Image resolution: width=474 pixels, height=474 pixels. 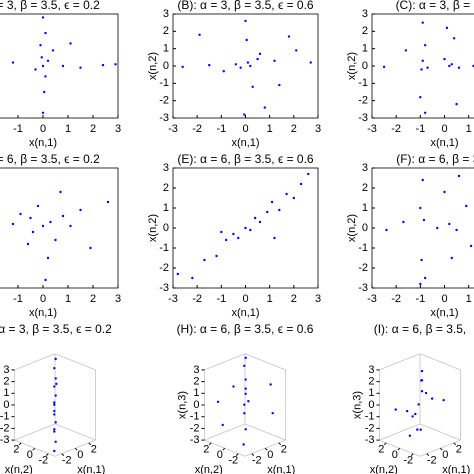 I want to click on z-tick-label: 2, so click(x=371, y=382).